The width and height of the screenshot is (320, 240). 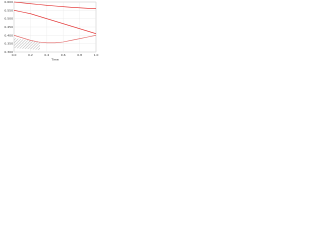 I want to click on x-axis-label: Time, so click(x=54, y=60).